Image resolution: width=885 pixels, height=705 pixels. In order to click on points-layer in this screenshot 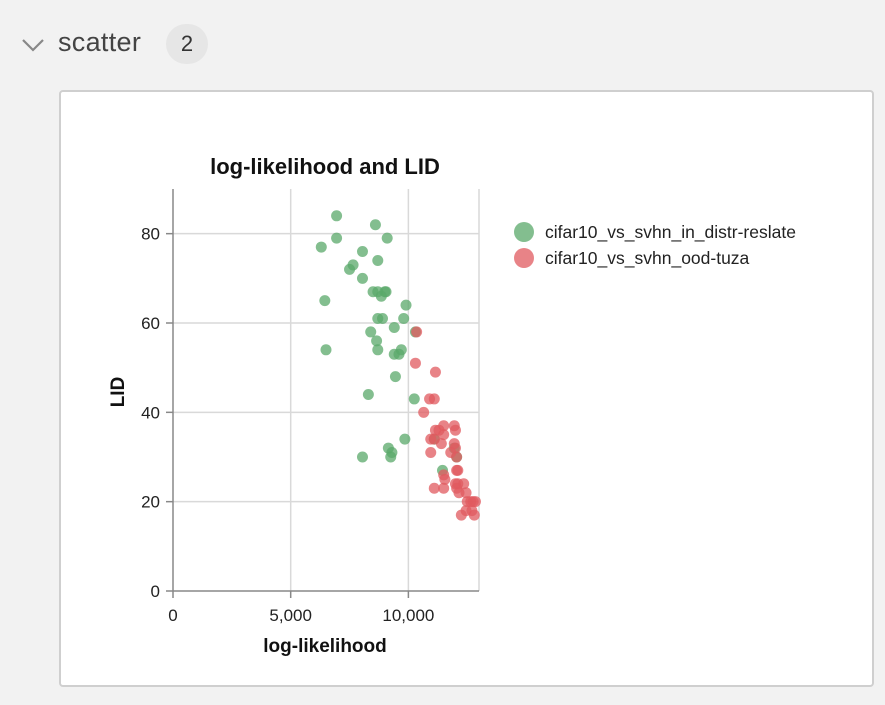, I will do `click(398, 365)`.